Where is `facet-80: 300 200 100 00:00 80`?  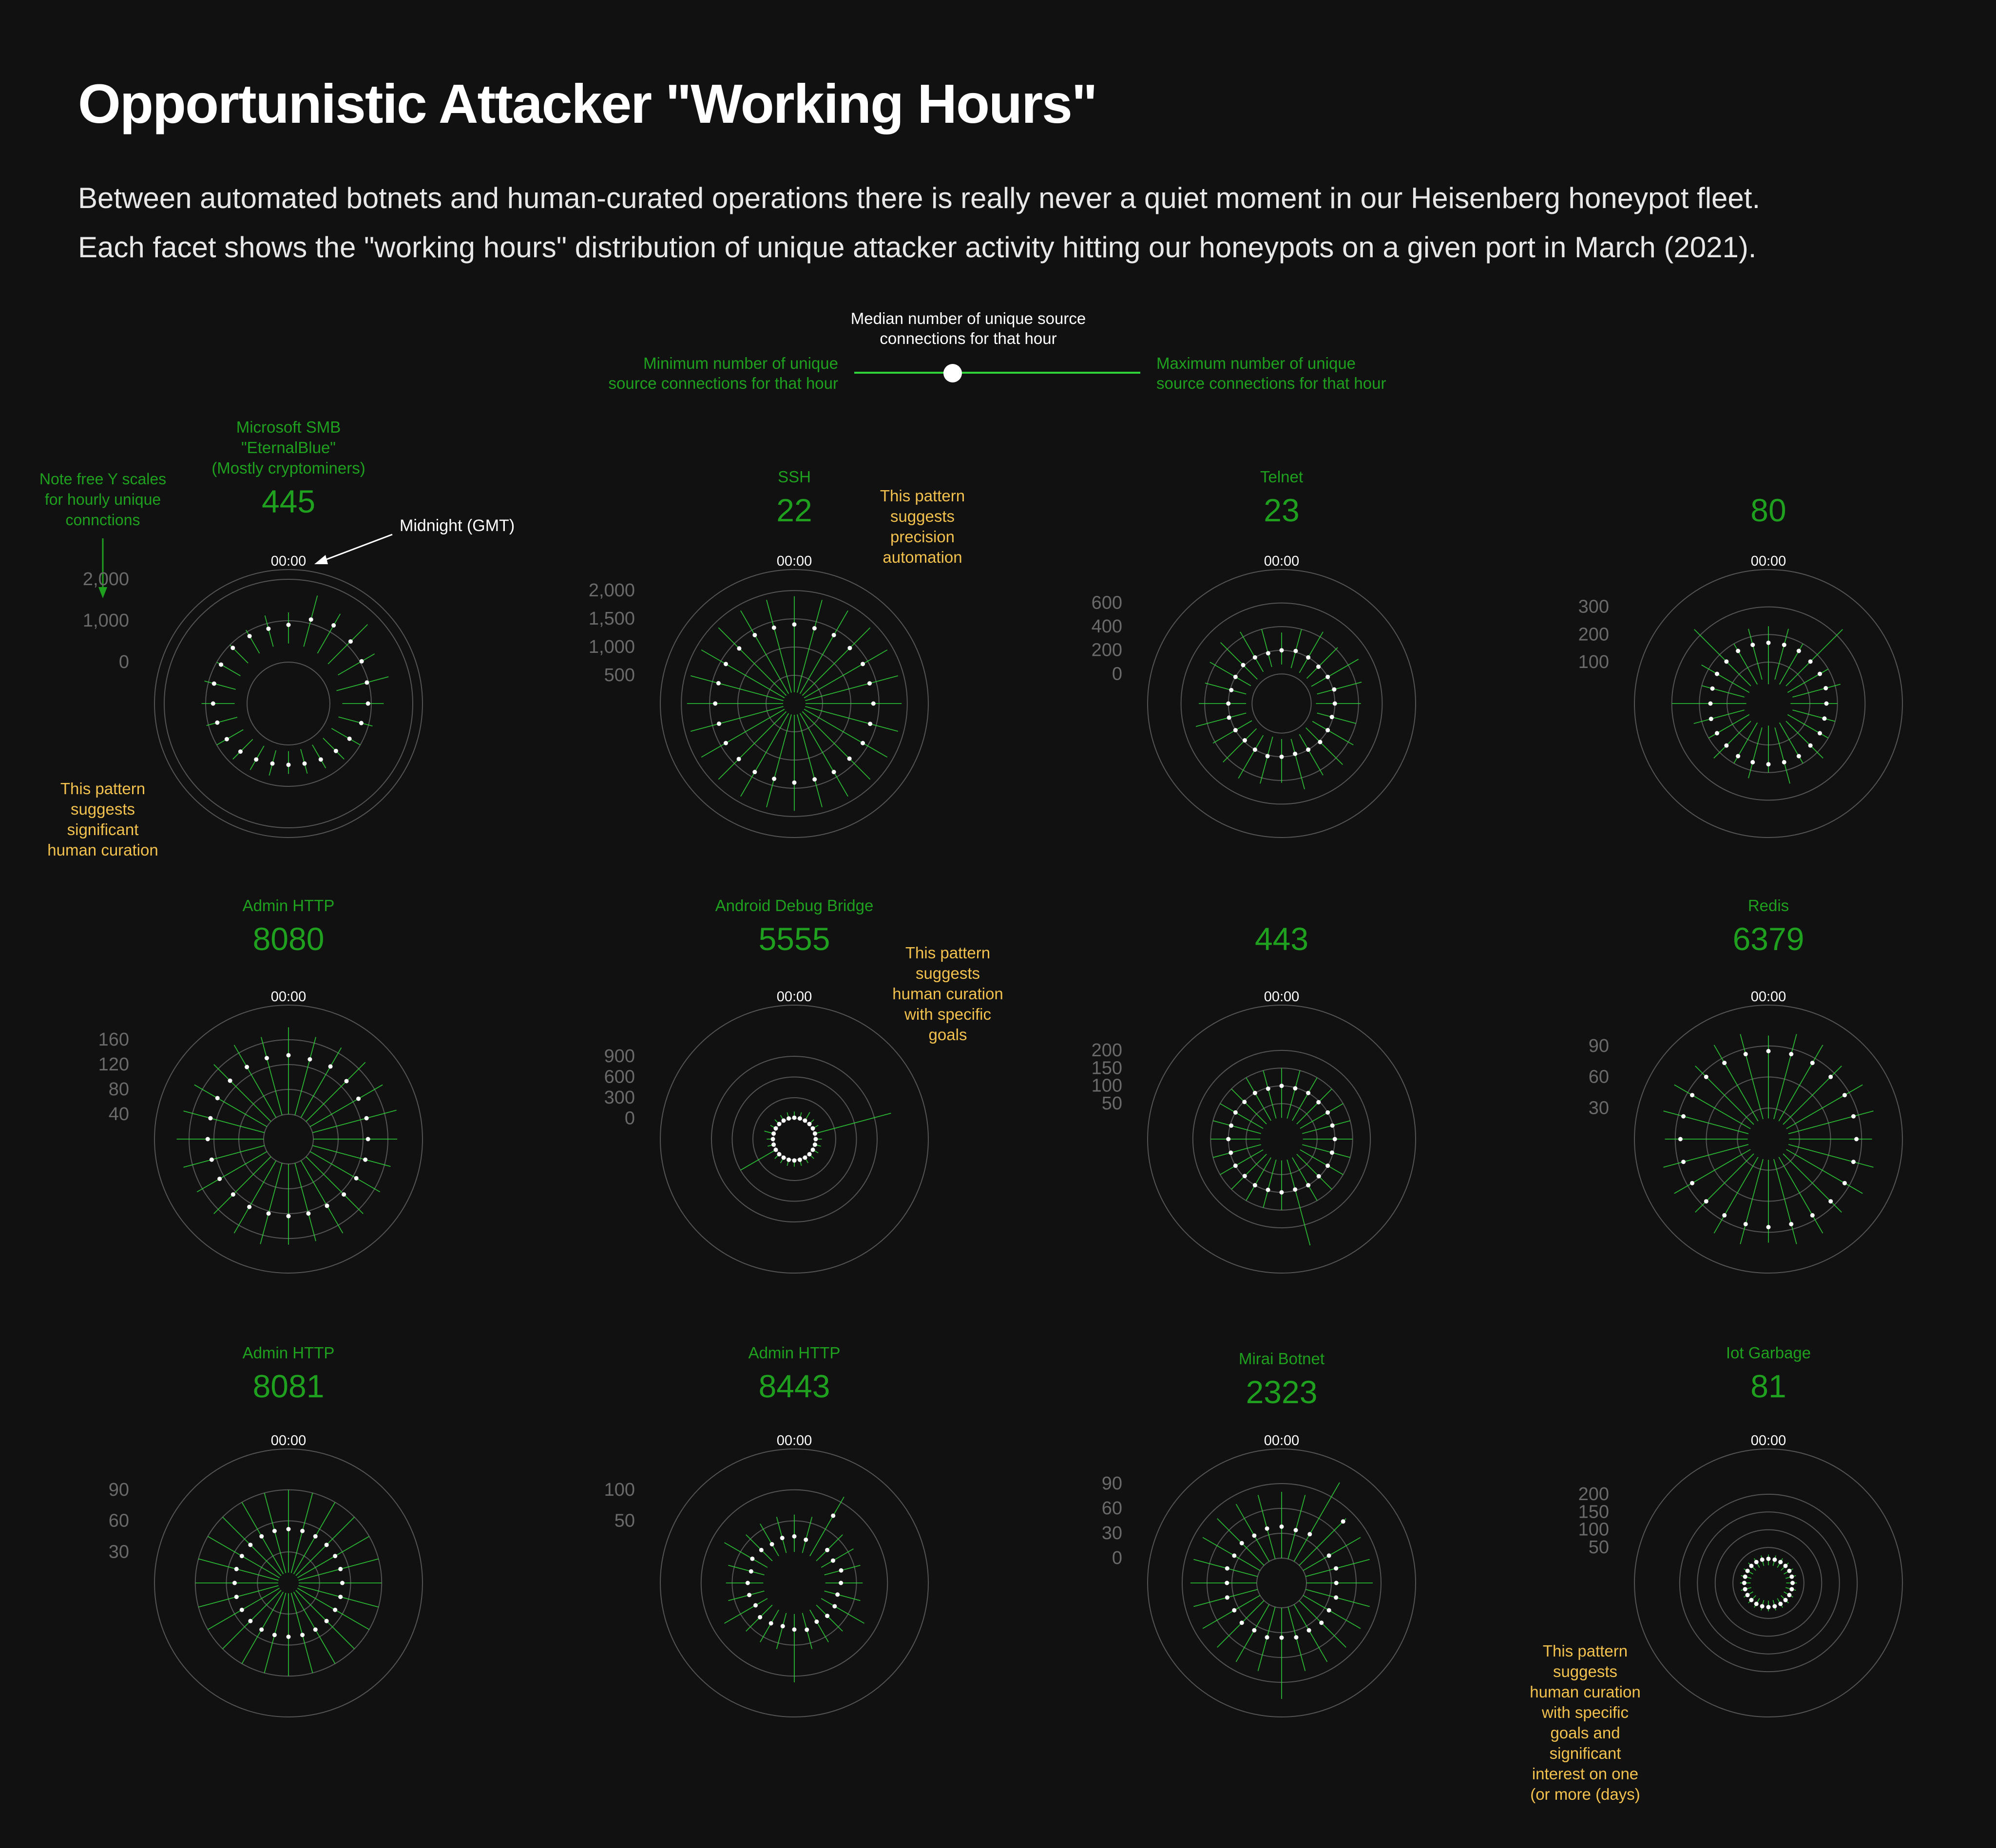 facet-80: 300 200 100 00:00 80 is located at coordinates (1740, 665).